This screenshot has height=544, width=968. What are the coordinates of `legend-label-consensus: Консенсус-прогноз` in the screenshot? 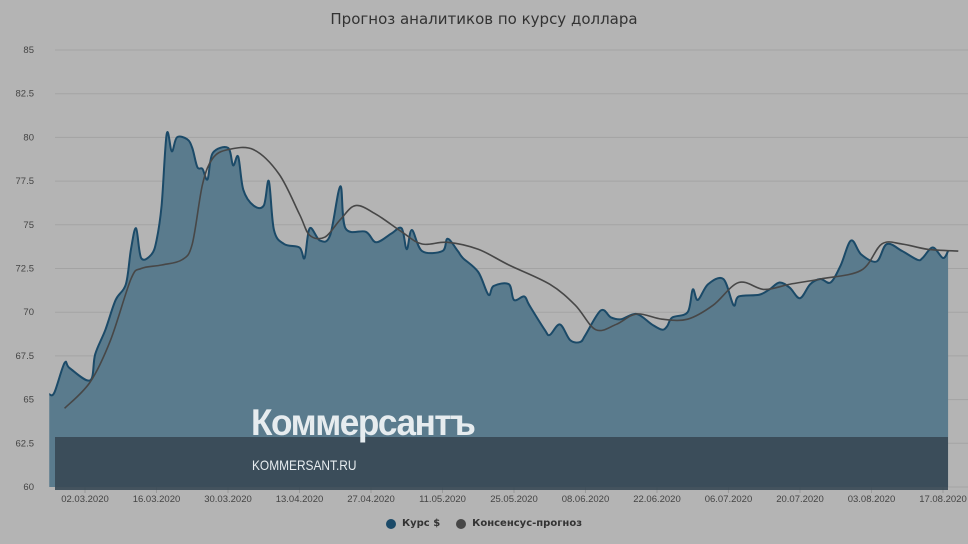 It's located at (527, 523).